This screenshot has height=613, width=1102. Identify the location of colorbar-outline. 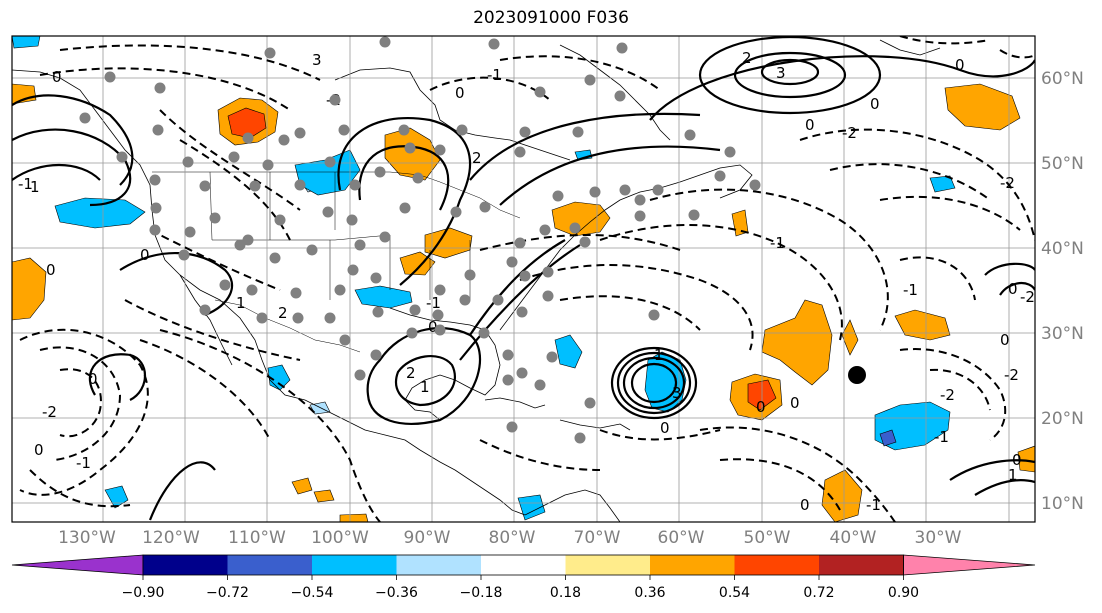
(523, 565).